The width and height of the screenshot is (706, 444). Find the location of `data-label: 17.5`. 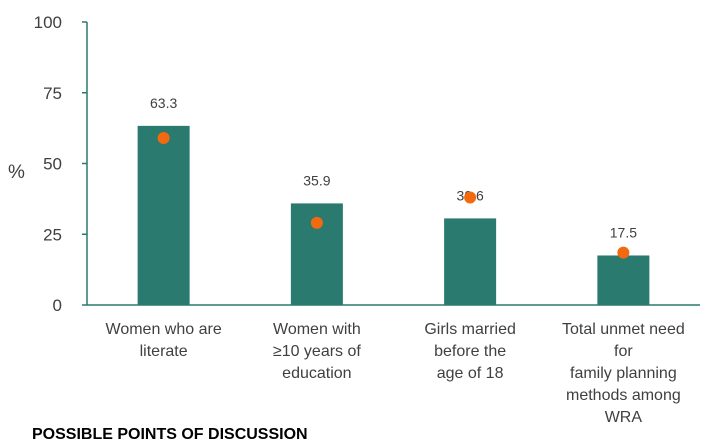

data-label: 17.5 is located at coordinates (623, 232).